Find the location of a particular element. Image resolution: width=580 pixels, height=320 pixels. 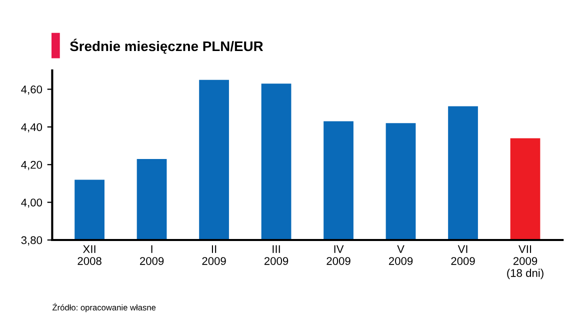

y-tick-label: 4,20 is located at coordinates (31, 165).